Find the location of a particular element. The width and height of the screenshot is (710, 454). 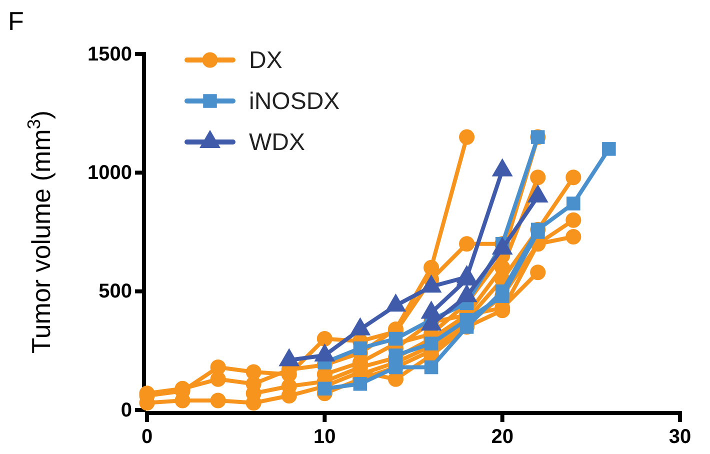

legend-label: WDX is located at coordinates (277, 142).